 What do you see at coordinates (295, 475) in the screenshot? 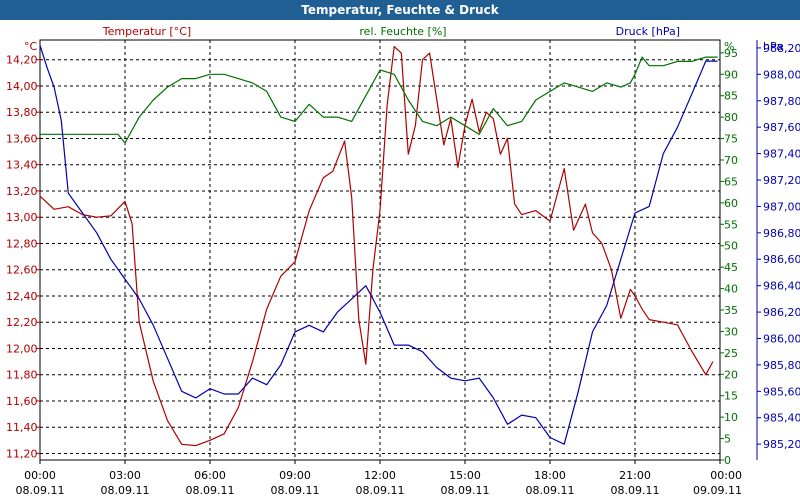
I see `x-tick-time: 09:00` at bounding box center [295, 475].